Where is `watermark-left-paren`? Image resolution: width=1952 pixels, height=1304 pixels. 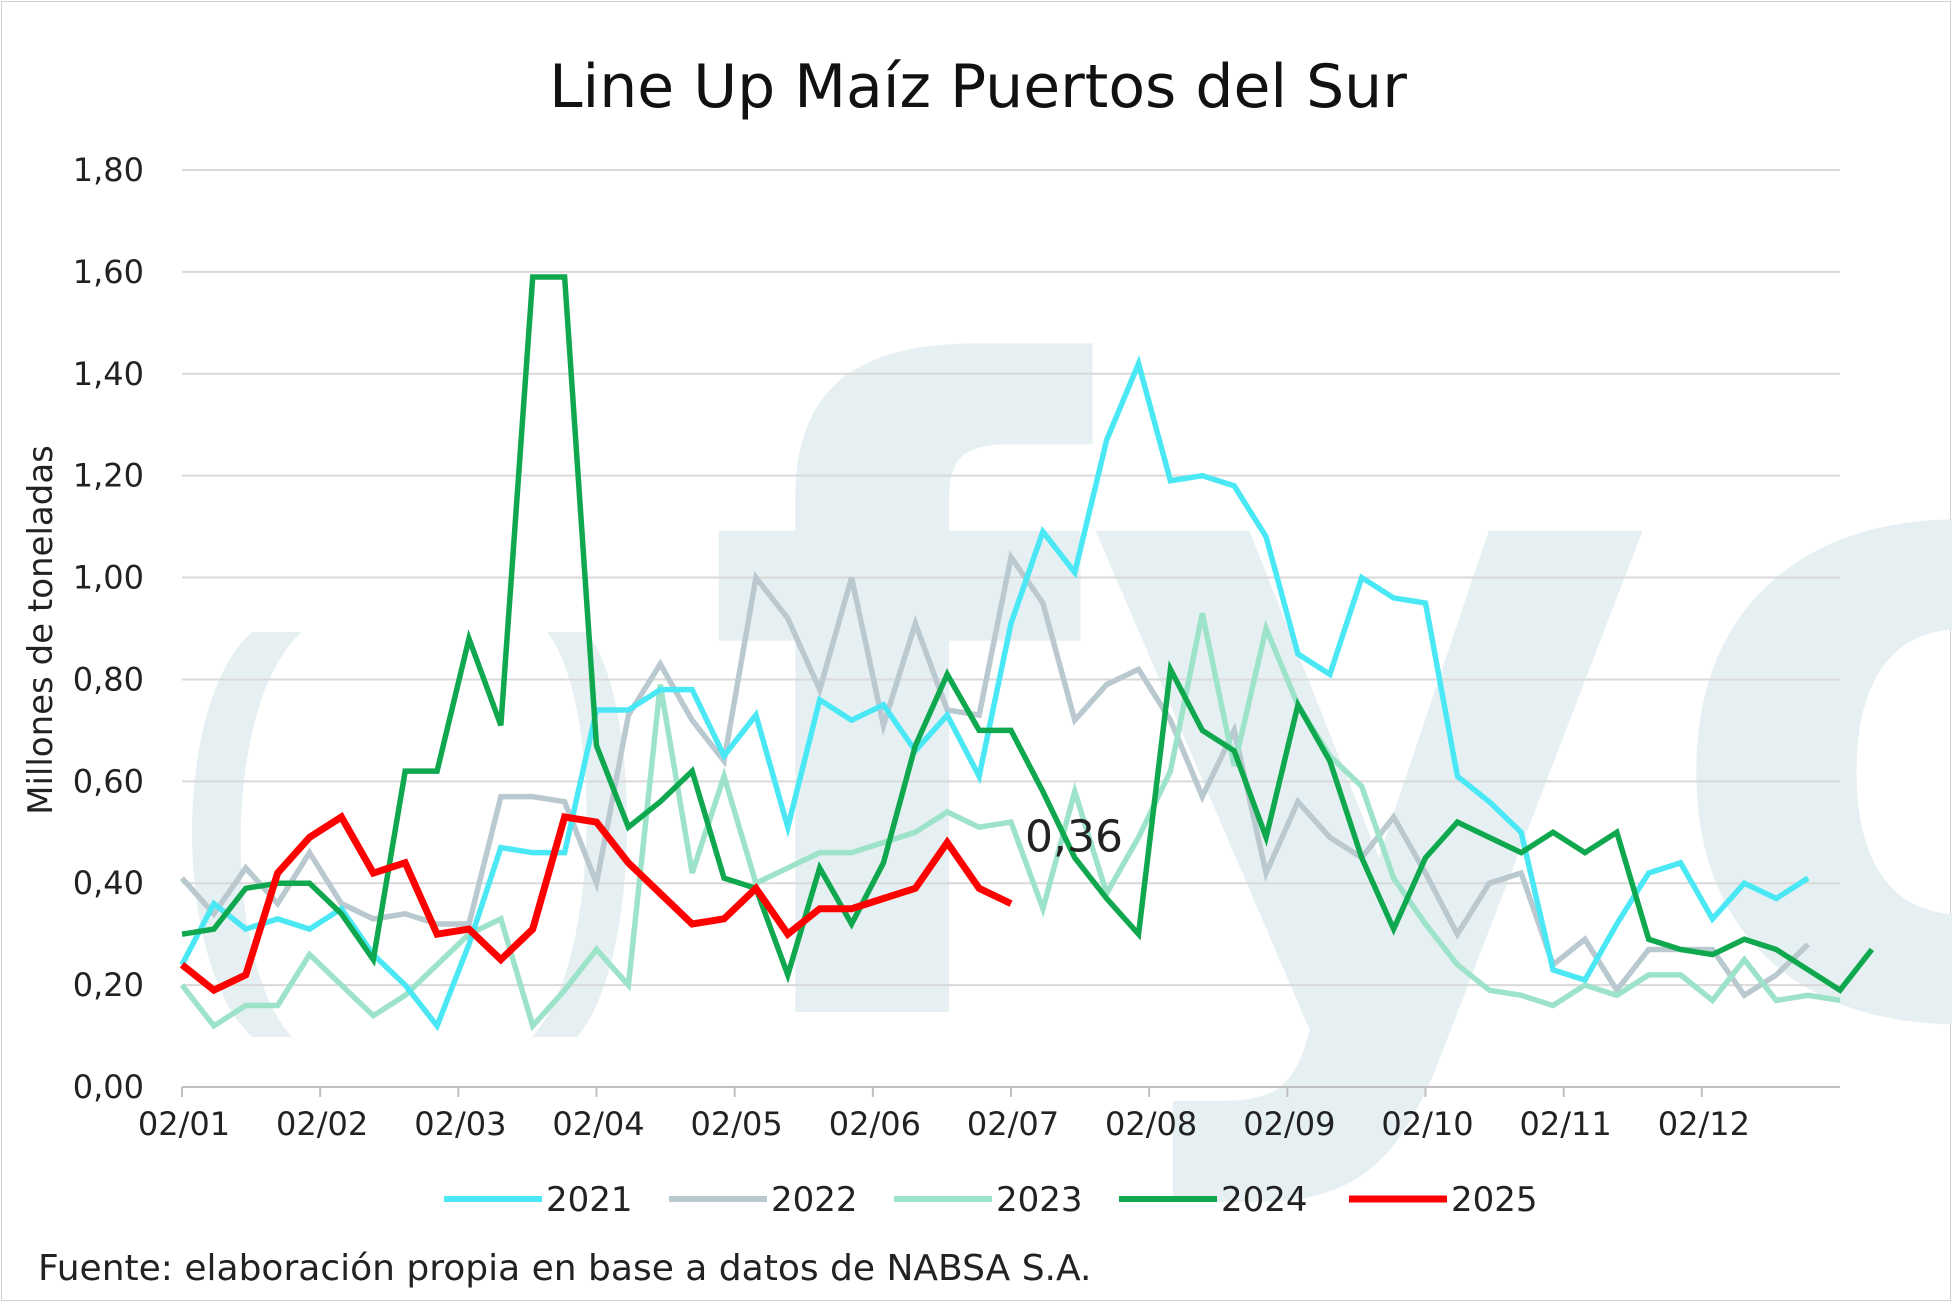 watermark-left-paren is located at coordinates (247, 834).